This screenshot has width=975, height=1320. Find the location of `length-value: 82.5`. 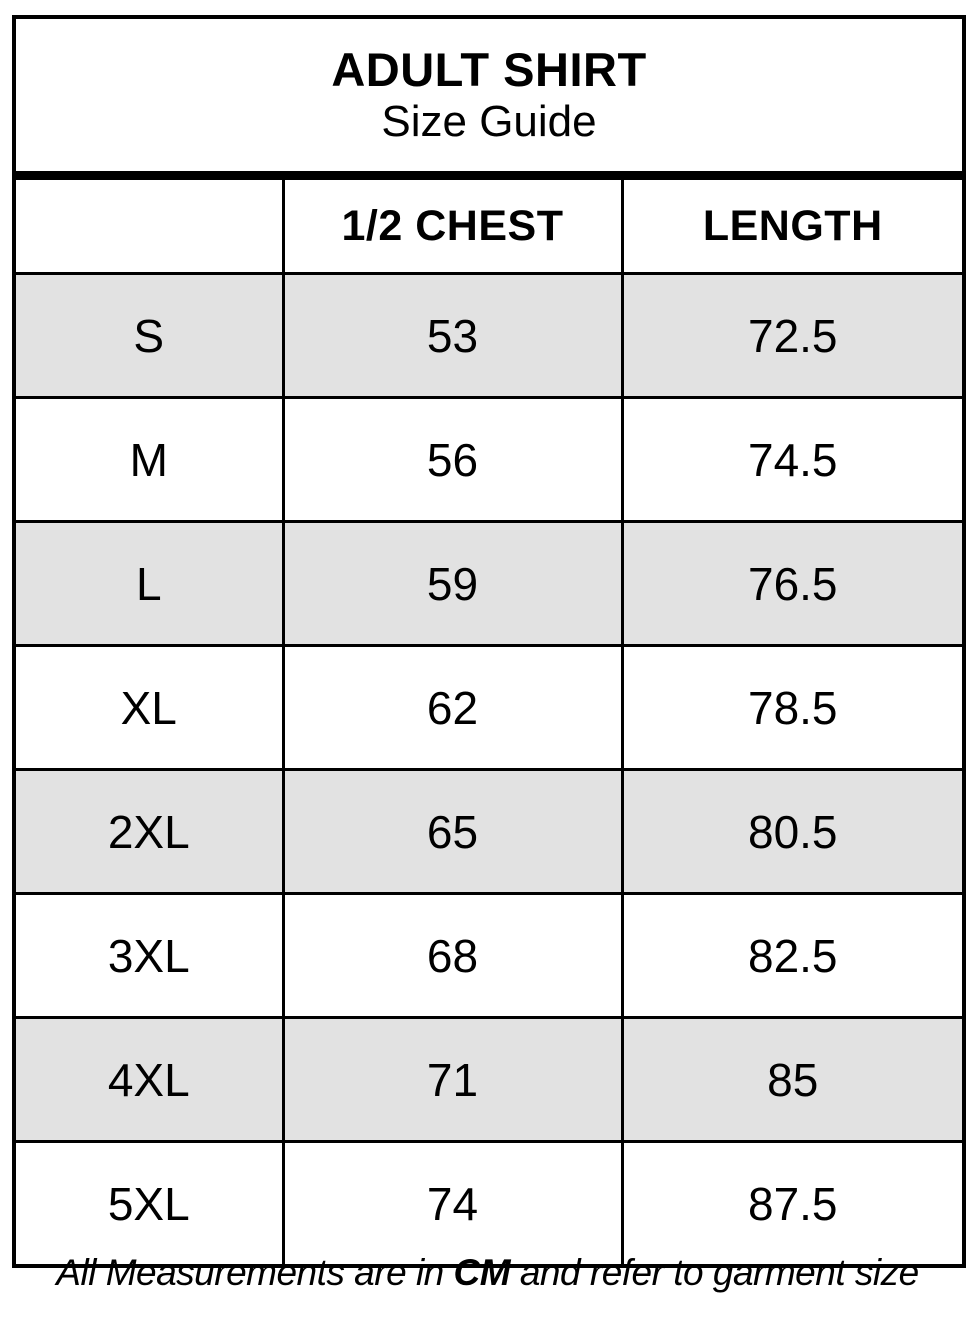

length-value: 82.5 is located at coordinates (793, 955).